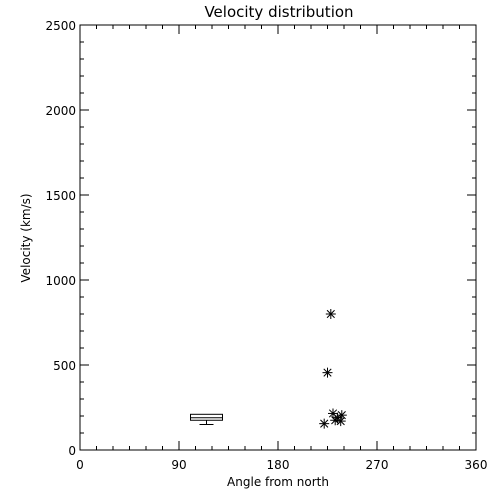  I want to click on boxplot, so click(206, 419).